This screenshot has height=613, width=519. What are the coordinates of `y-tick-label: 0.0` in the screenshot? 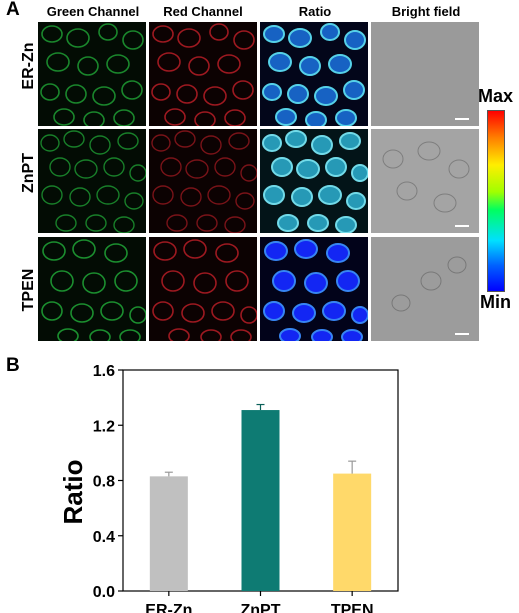 It's located at (104, 592).